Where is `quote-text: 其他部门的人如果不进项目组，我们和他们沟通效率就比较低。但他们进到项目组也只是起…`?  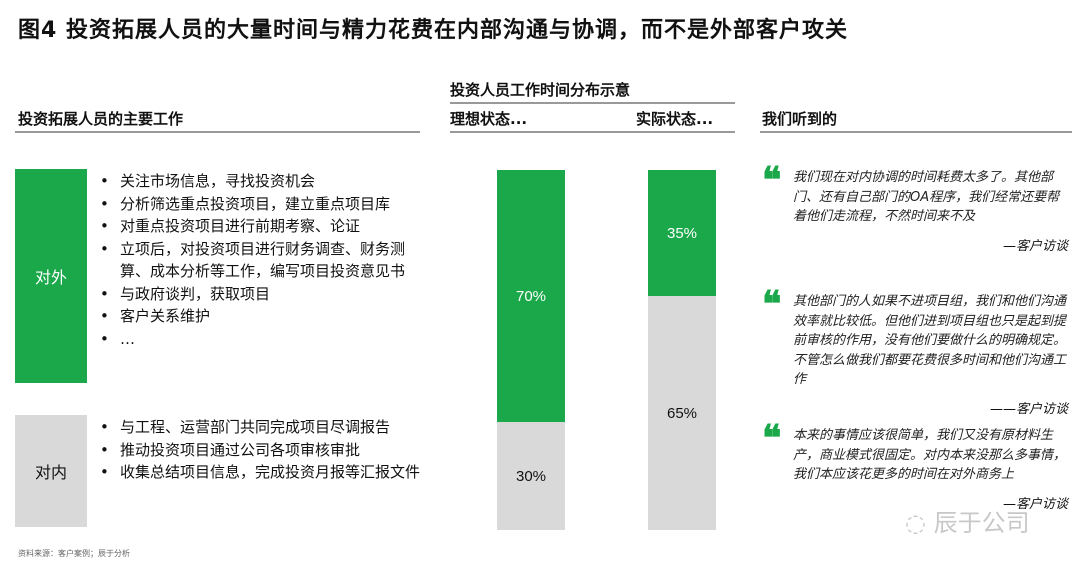 quote-text: 其他部门的人如果不进项目组，我们和他们沟通效率就比较低。但他们进到项目组也只是起… is located at coordinates (930, 340).